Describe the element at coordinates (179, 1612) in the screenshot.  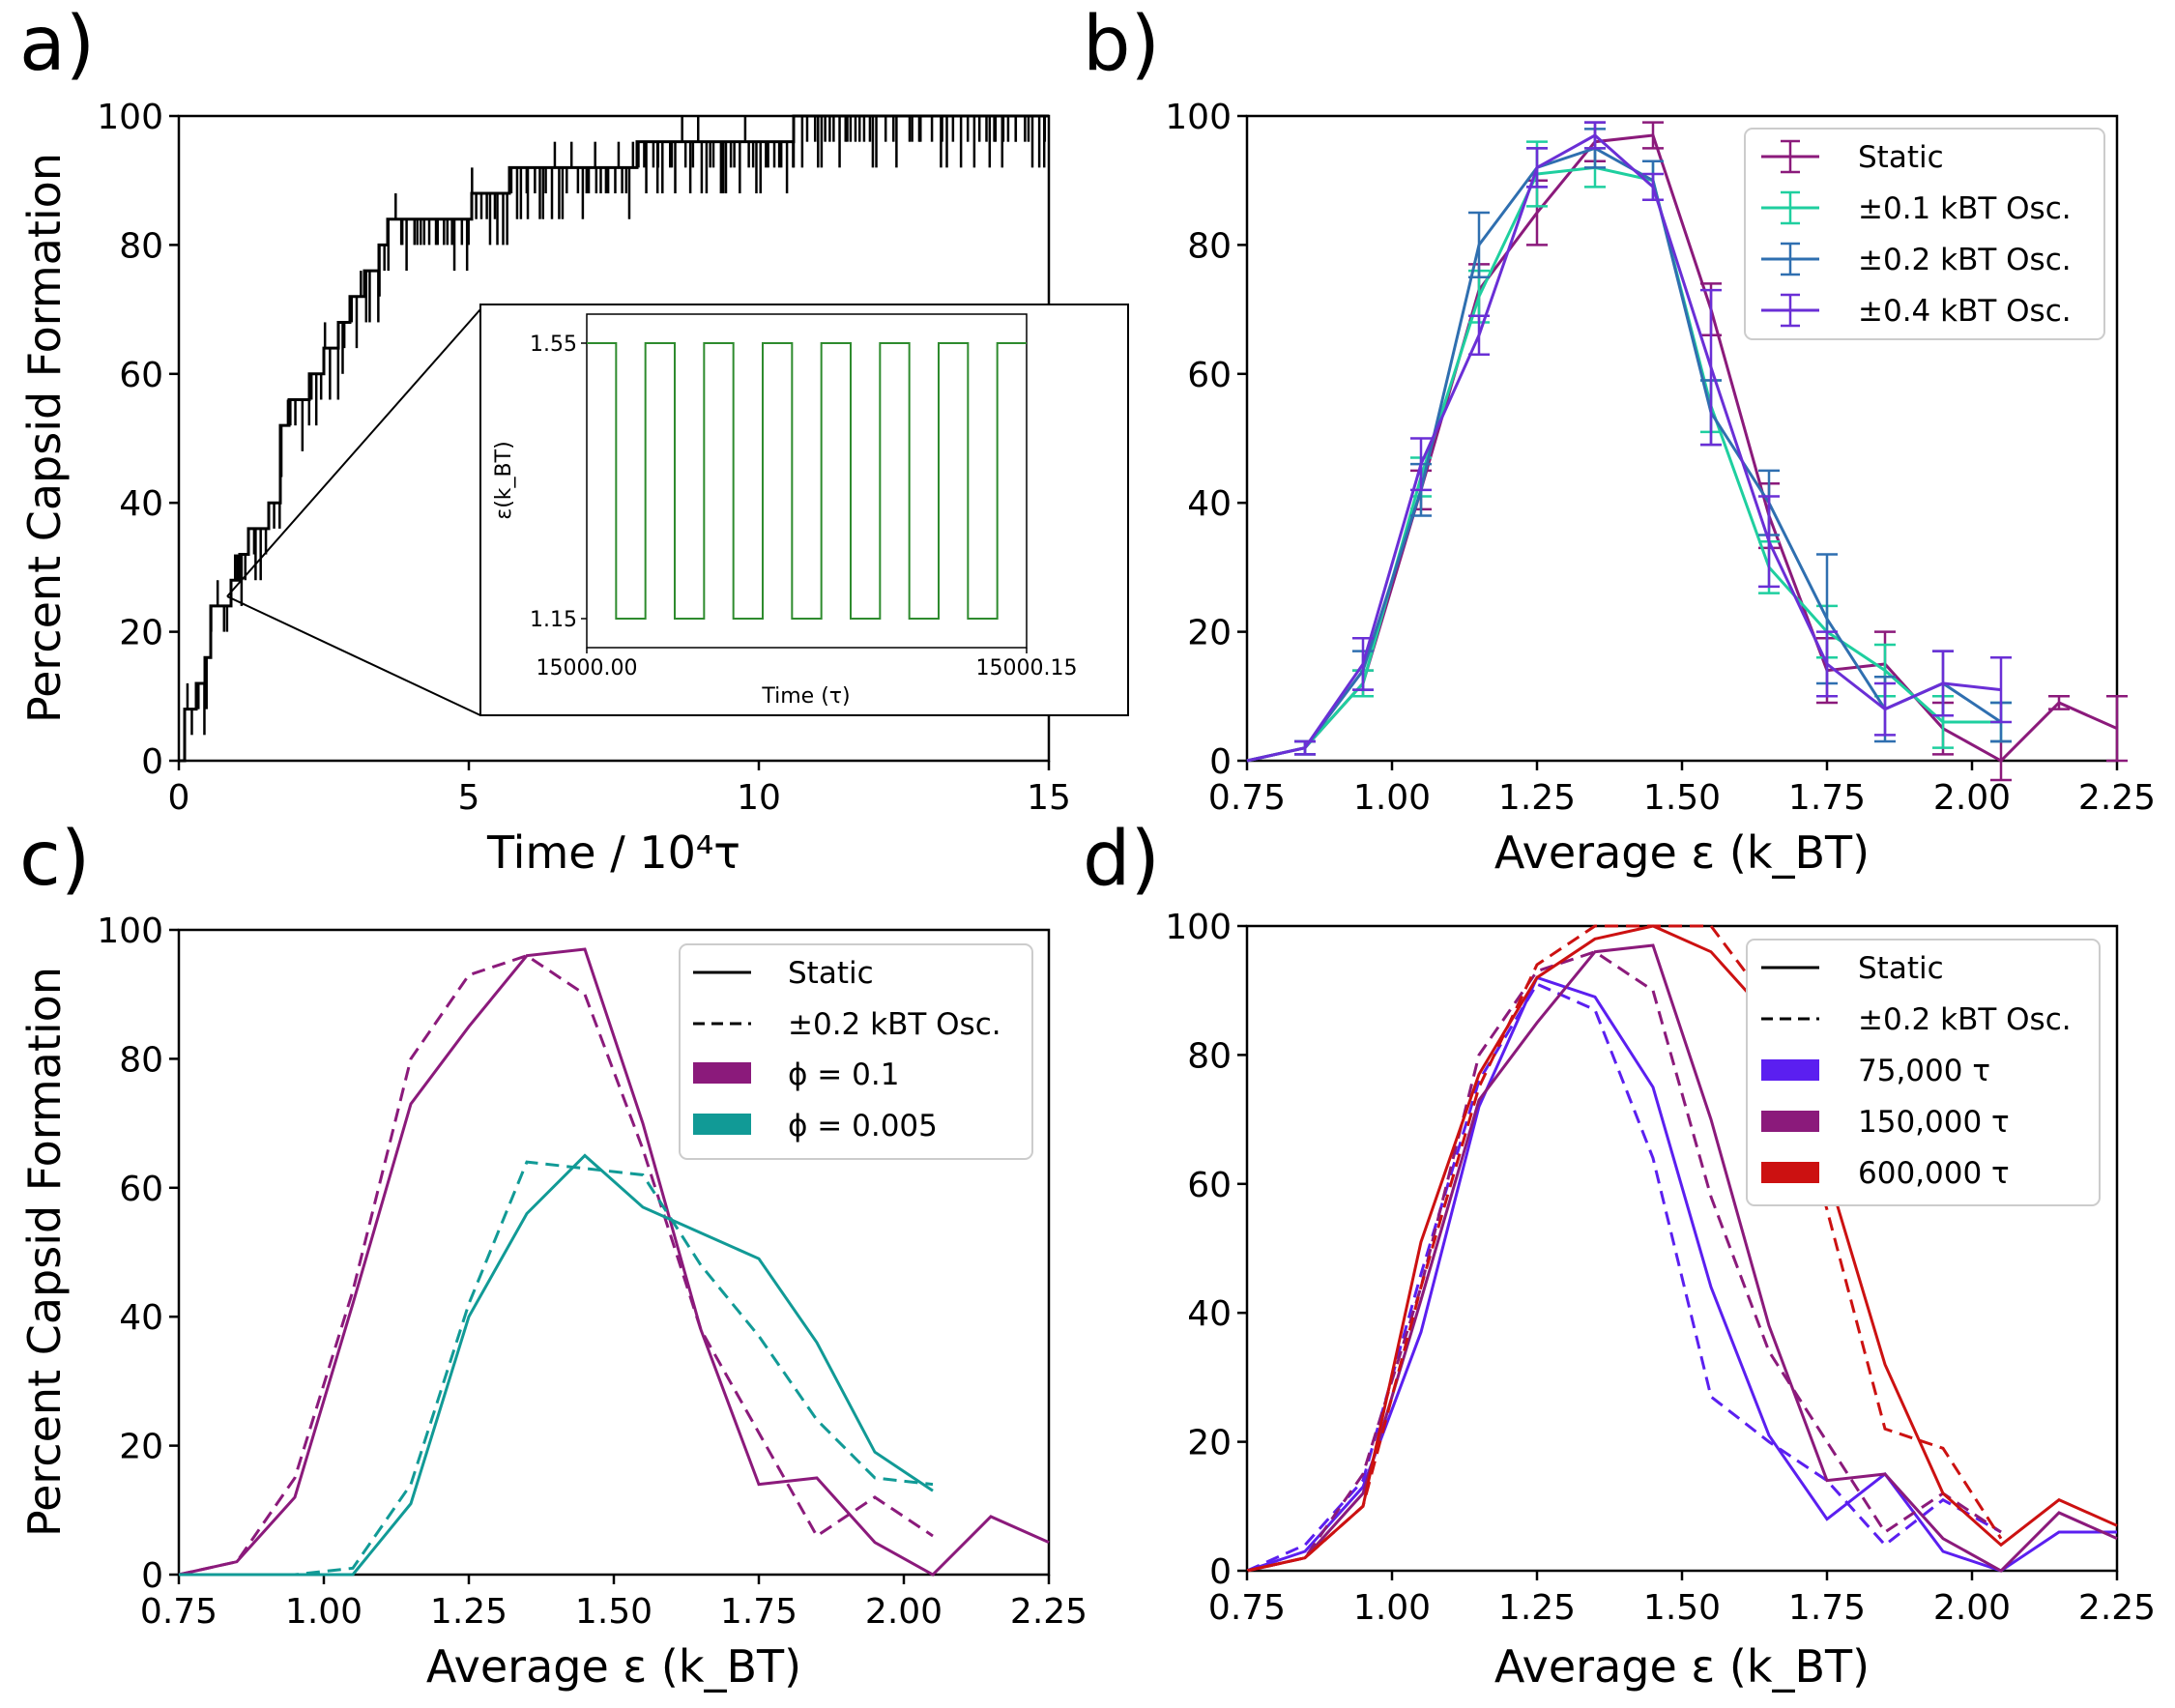
I see `panel-c-2-x-tick-label: 0.75` at that location.